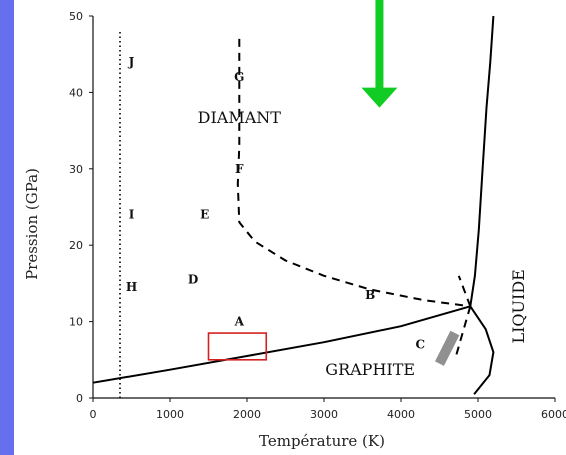  What do you see at coordinates (193, 280) in the screenshot?
I see `point-label-d: D` at bounding box center [193, 280].